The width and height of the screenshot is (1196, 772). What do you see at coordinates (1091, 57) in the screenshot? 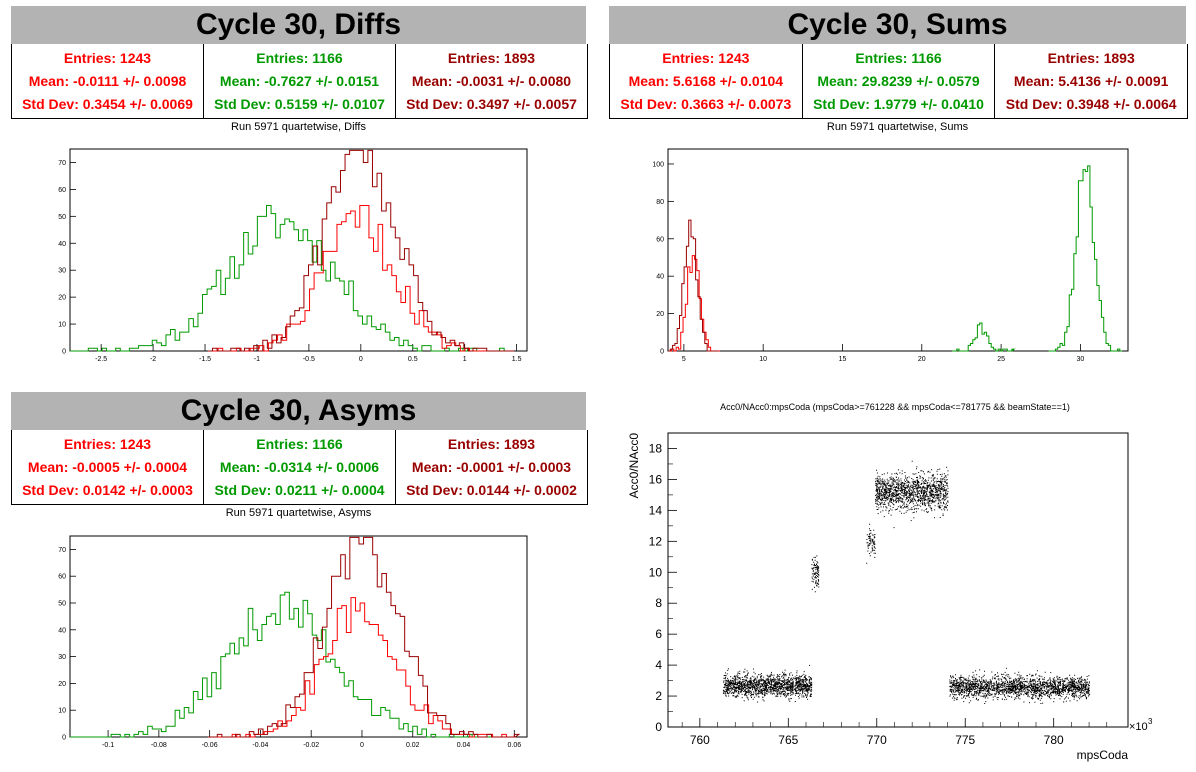
I see `sums-stat-entries: Entries: 1893` at bounding box center [1091, 57].